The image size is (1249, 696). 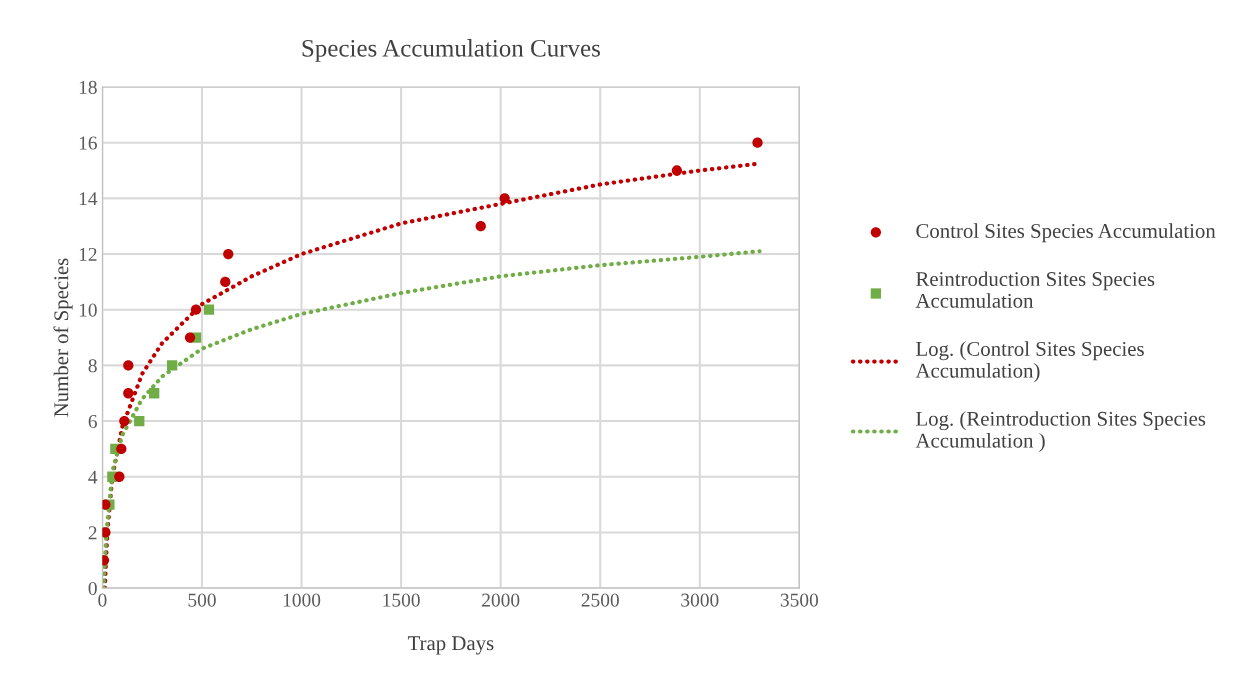 What do you see at coordinates (88, 143) in the screenshot?
I see `y-tick-label: 16` at bounding box center [88, 143].